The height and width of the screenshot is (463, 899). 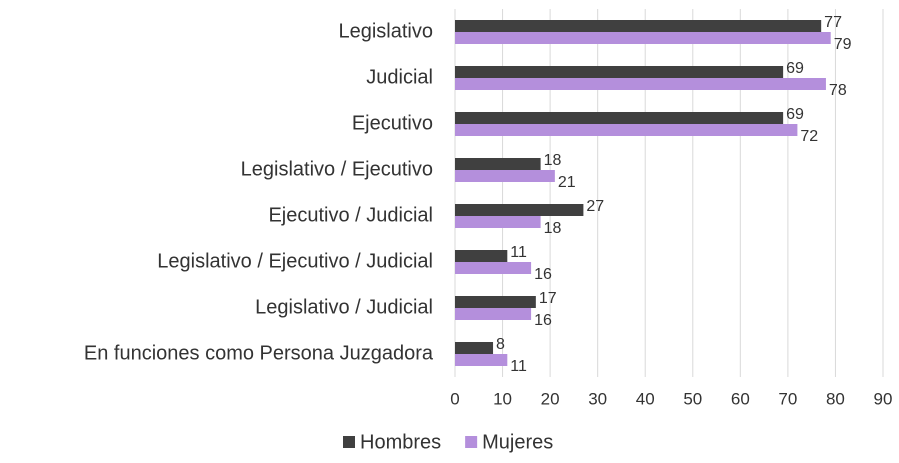 What do you see at coordinates (548, 298) in the screenshot?
I see `value-label: 17` at bounding box center [548, 298].